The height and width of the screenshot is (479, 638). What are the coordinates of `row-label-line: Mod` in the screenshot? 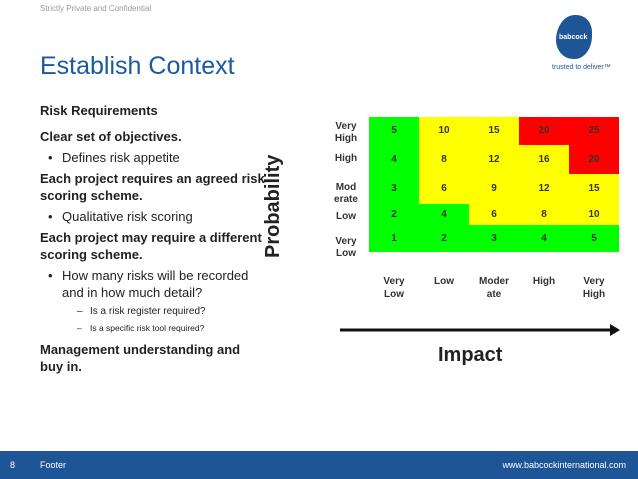 It's located at (346, 187).